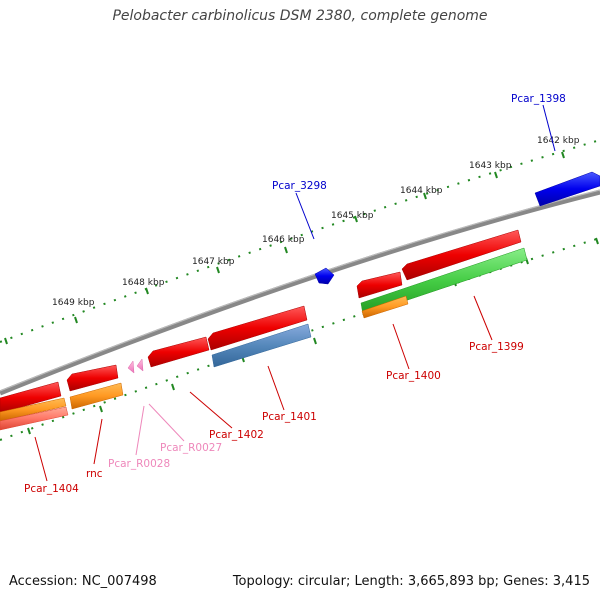 The width and height of the screenshot is (600, 600). What do you see at coordinates (379, 581) in the screenshot?
I see `length-label: Length:` at bounding box center [379, 581].